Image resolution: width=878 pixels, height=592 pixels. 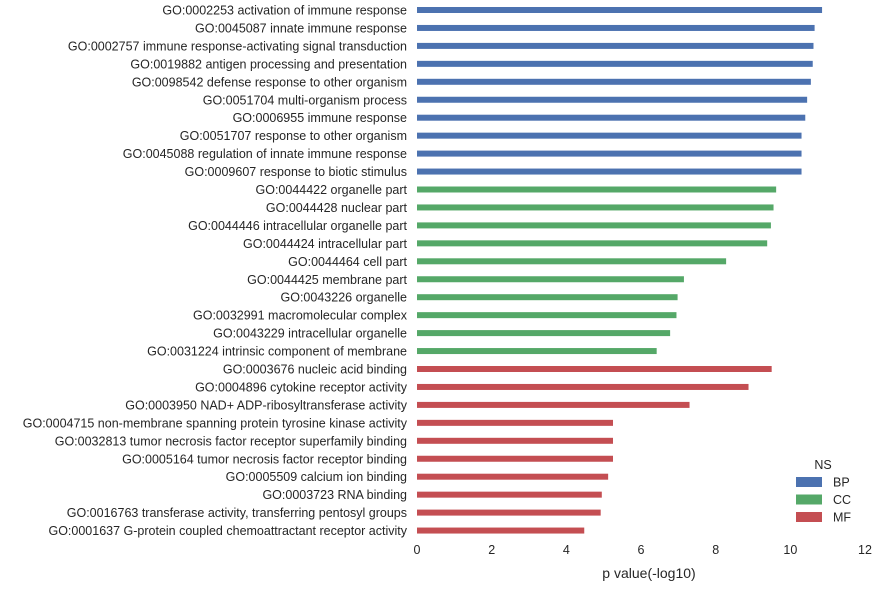 What do you see at coordinates (417, 550) in the screenshot?
I see `x-tick-label: 0` at bounding box center [417, 550].